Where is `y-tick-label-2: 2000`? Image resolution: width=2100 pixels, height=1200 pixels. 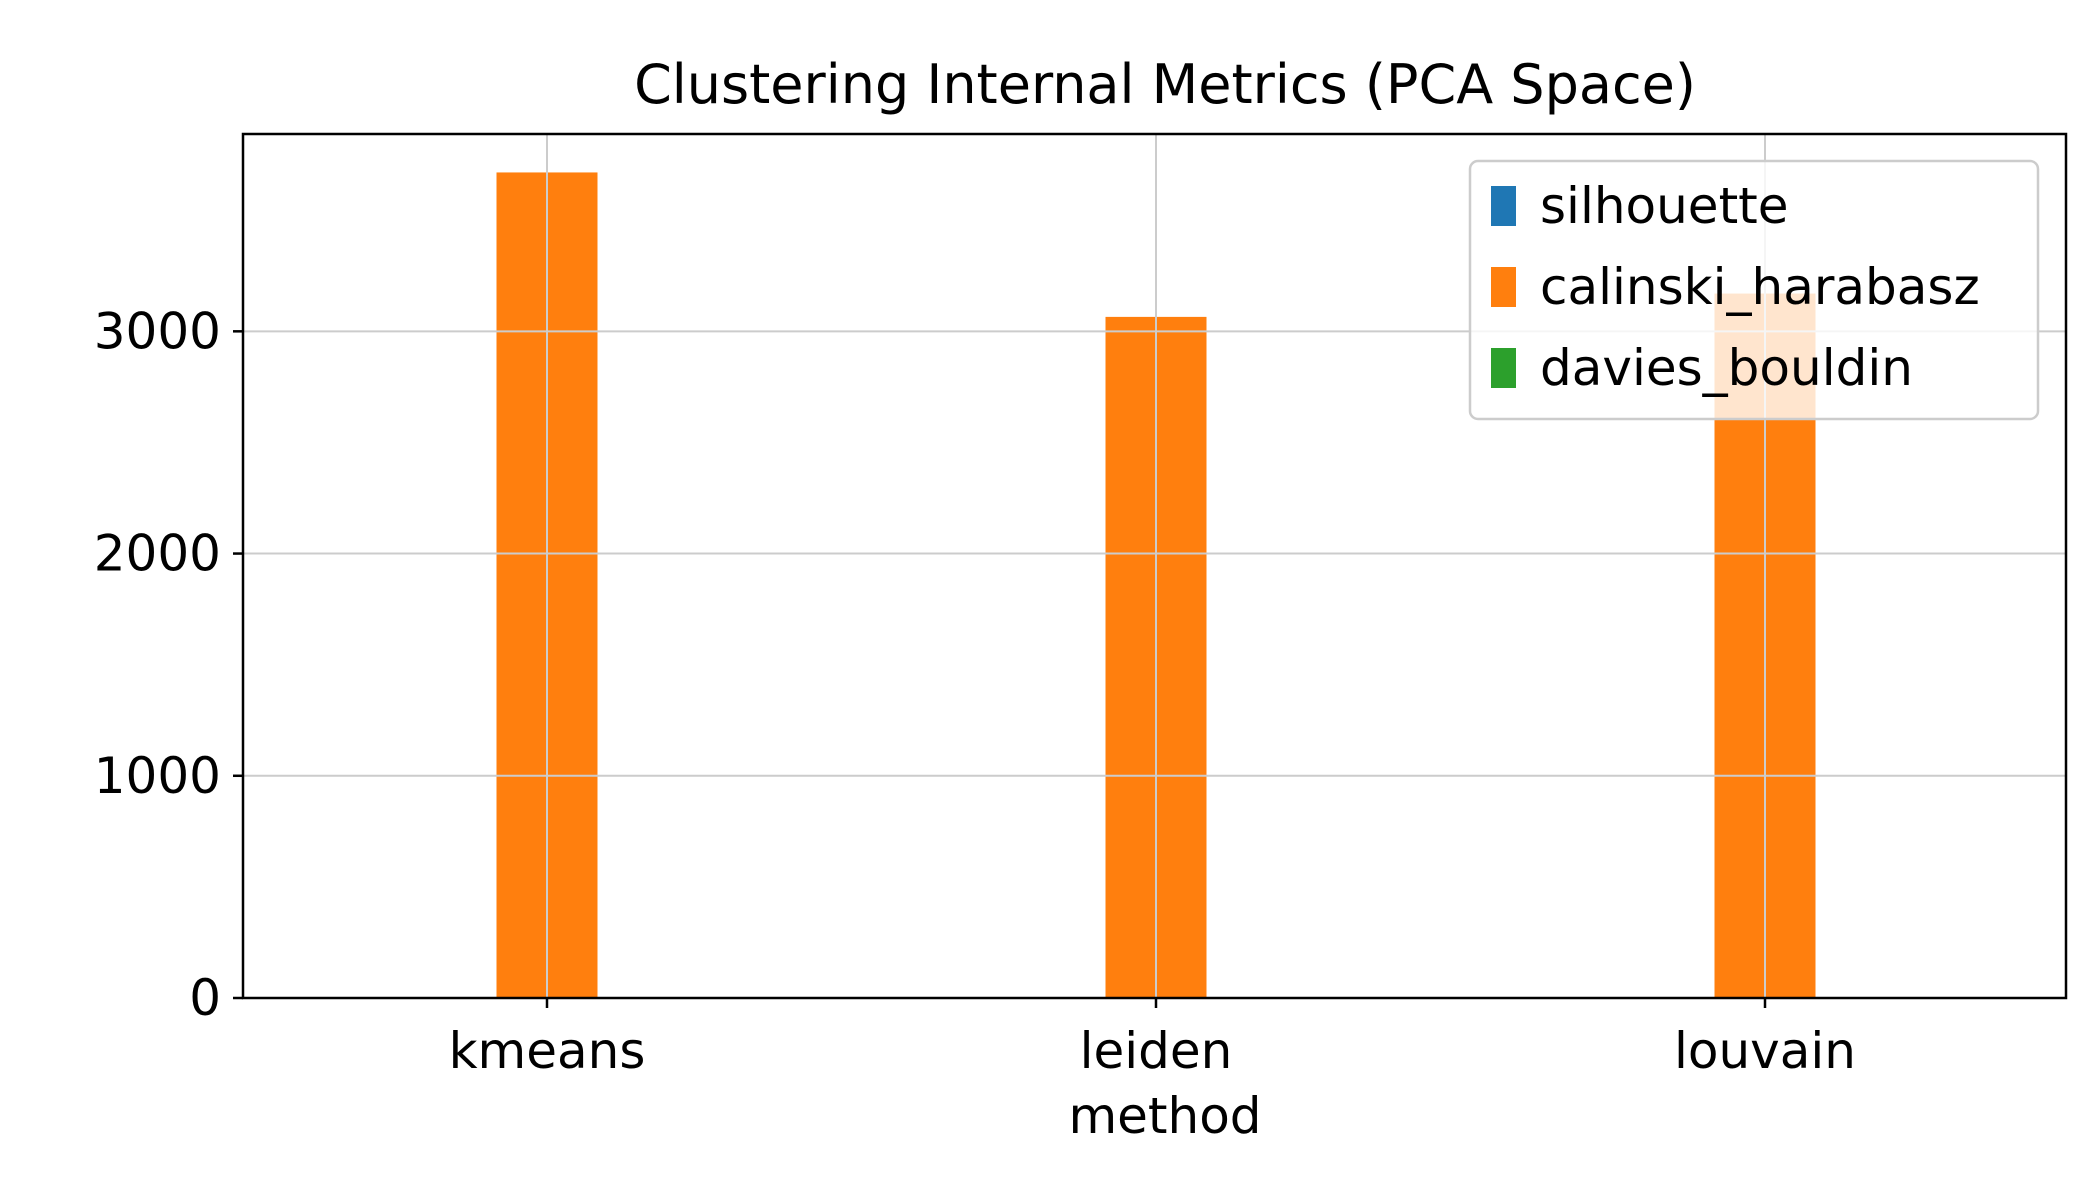
y-tick-label-2: 2000 is located at coordinates (157, 554).